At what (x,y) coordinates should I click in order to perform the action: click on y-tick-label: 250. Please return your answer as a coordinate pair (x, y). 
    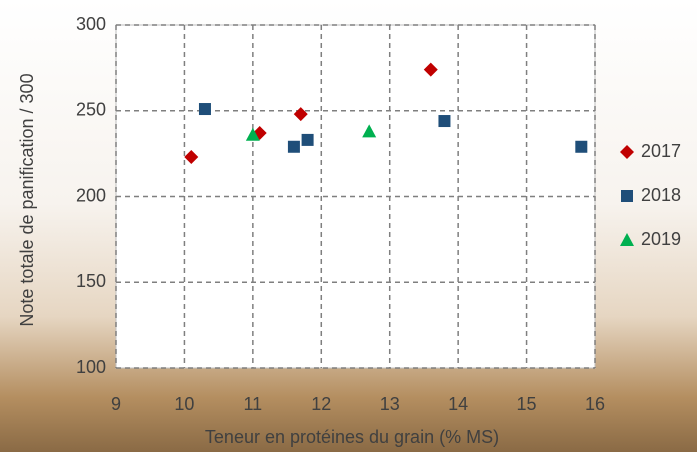
    Looking at the image, I should click on (91, 110).